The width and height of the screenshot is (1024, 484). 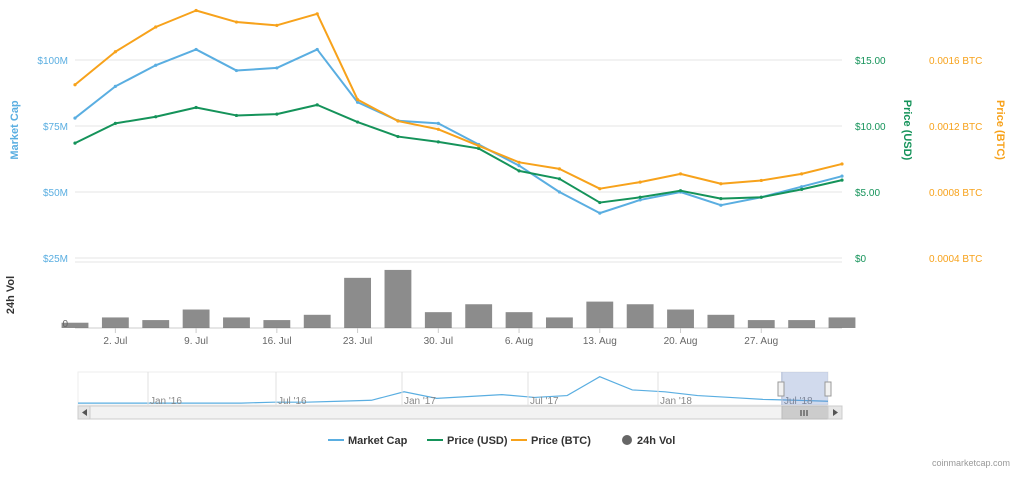 I want to click on legend-item-label: Price (BTC), so click(x=561, y=441).